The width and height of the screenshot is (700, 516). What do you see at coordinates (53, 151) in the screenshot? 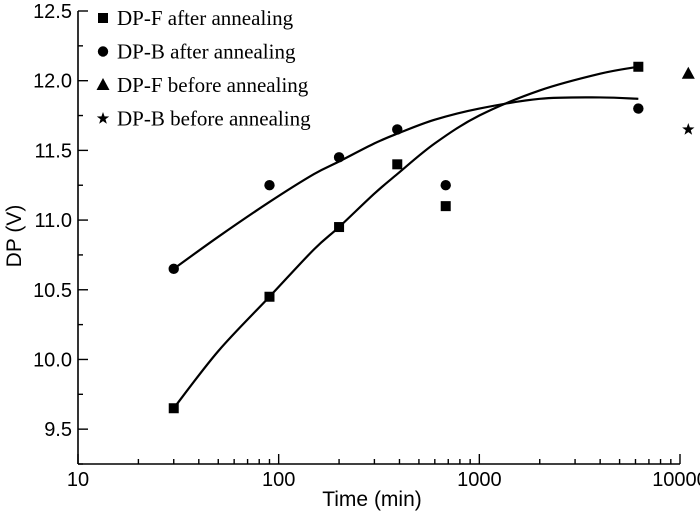
I see `y-tick-label: 11.5` at bounding box center [53, 151].